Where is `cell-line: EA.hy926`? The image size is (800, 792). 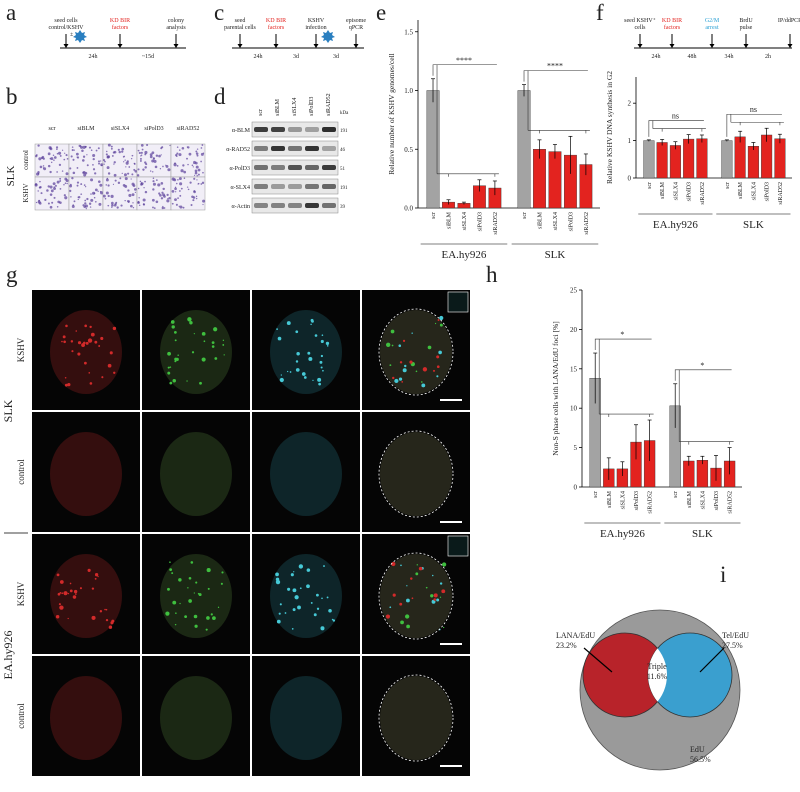 cell-line: EA.hy926 is located at coordinates (8, 655).